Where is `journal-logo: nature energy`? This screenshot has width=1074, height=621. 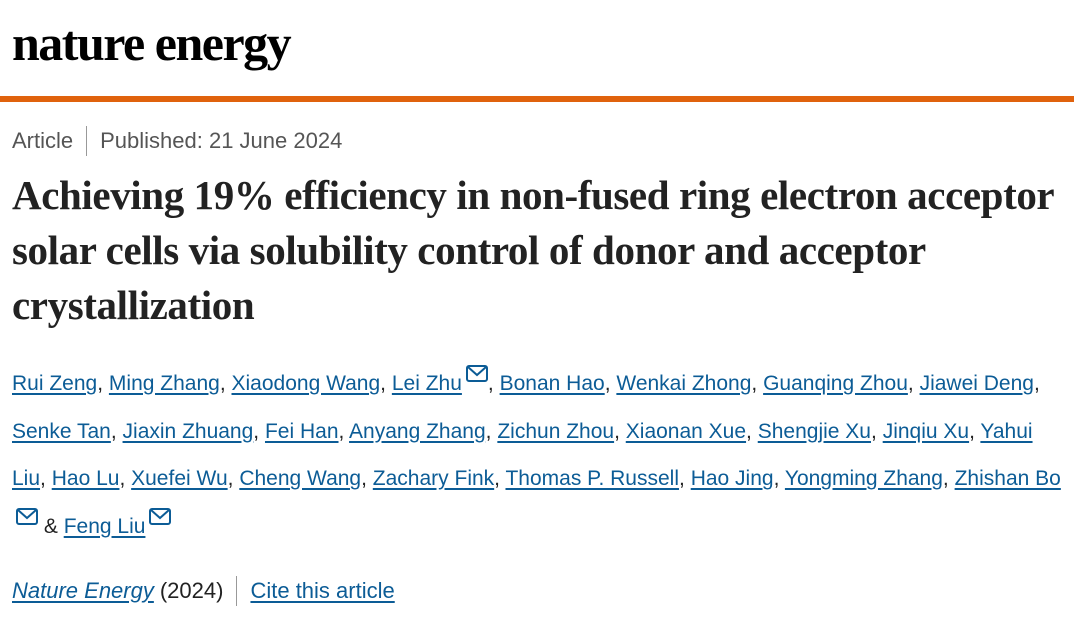 journal-logo: nature energy is located at coordinates (152, 43).